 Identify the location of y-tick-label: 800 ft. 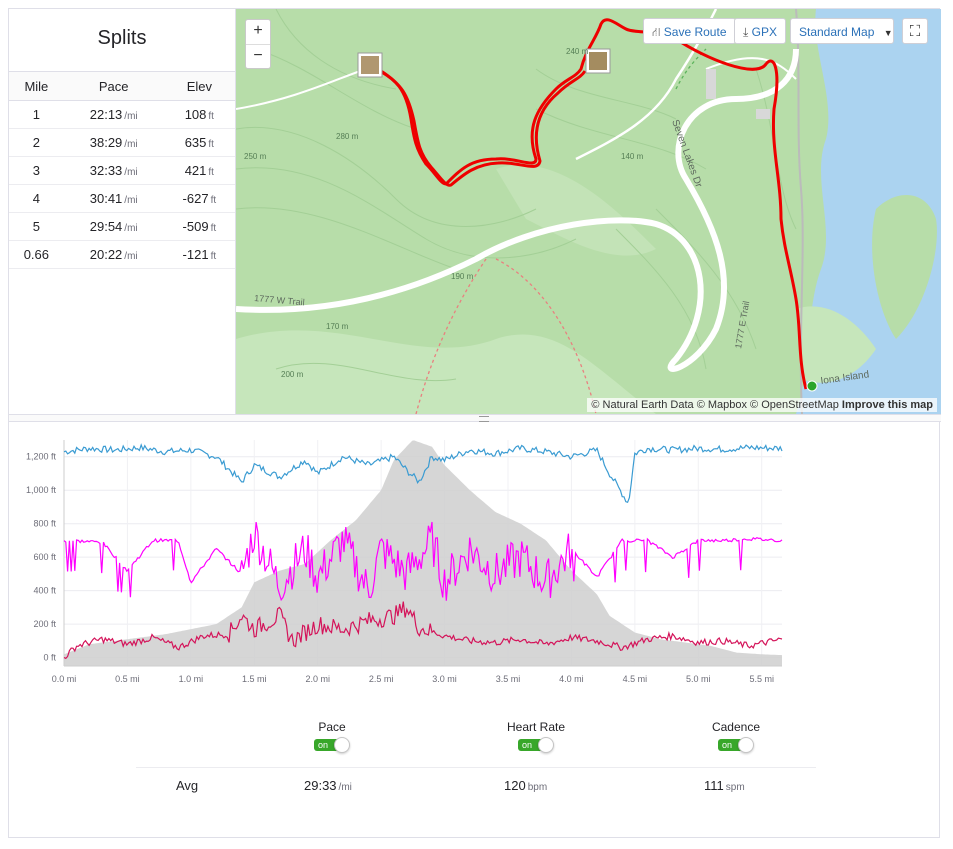
(44, 524).